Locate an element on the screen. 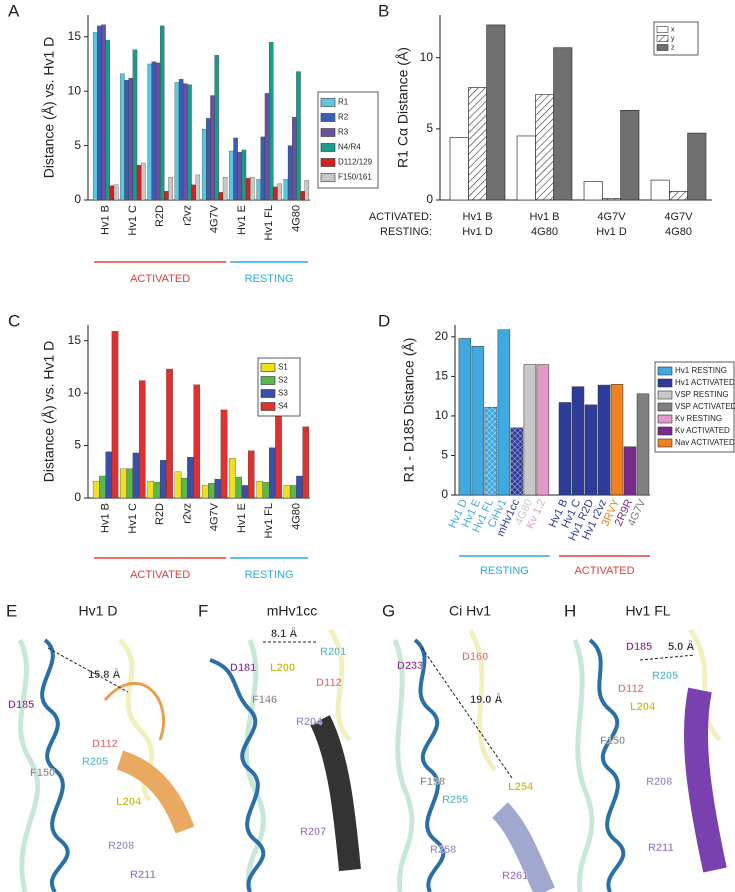 The width and height of the screenshot is (735, 892). panel-title: mHv1cc is located at coordinates (292, 611).